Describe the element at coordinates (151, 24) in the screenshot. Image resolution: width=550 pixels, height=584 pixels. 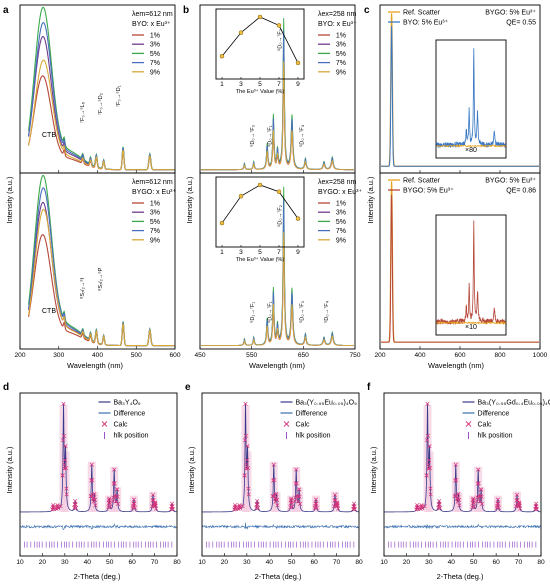
I see `a-top-legend-subtitle: BYO: x Eu³⁺` at that location.